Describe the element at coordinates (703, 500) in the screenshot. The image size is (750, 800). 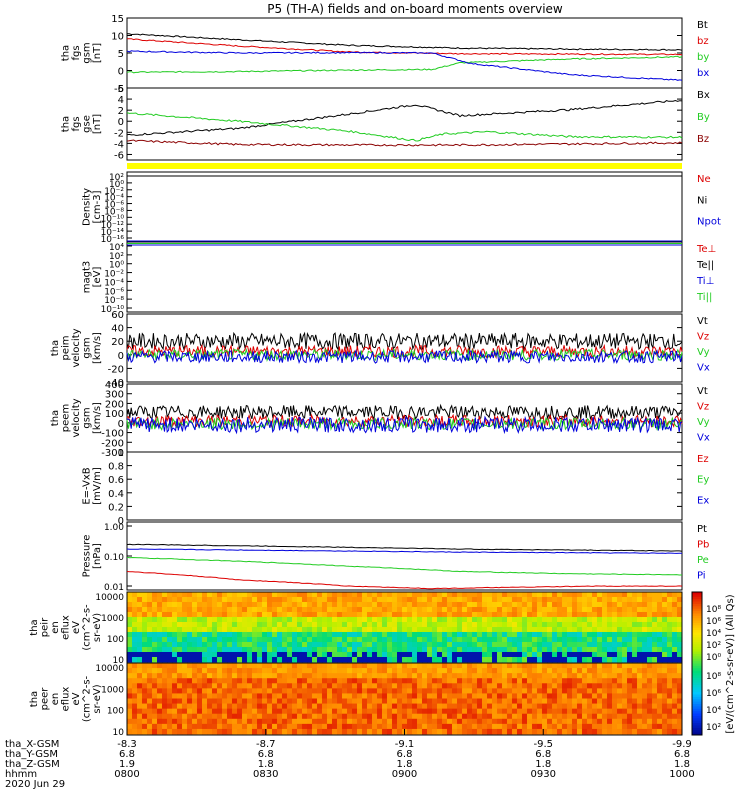
I see `legend-Ex: Ex` at that location.